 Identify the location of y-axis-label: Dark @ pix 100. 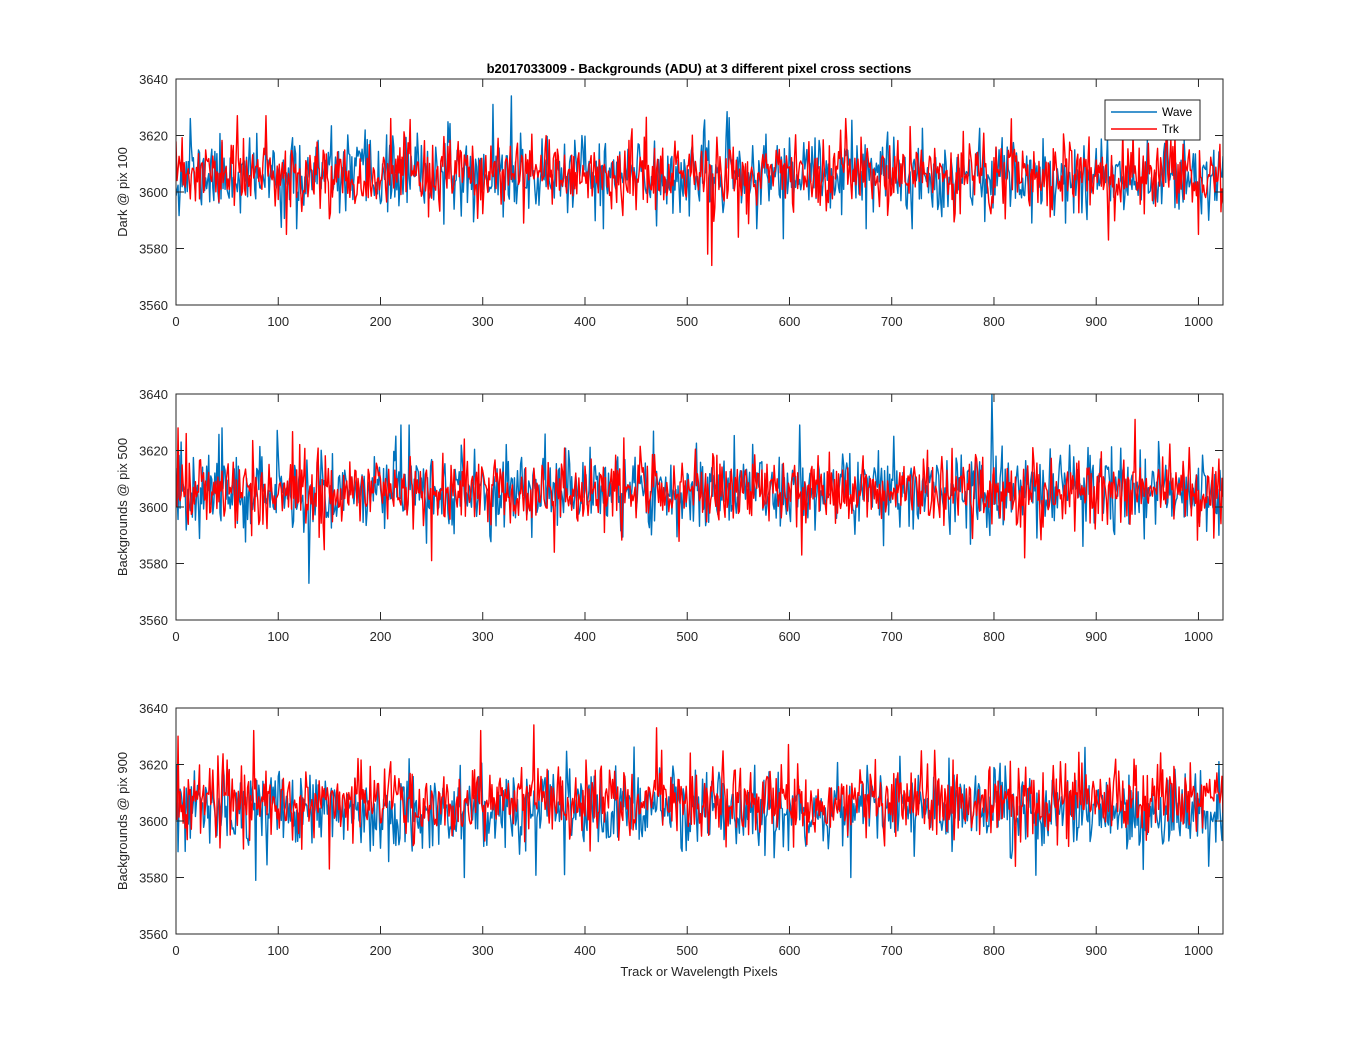
(122, 192).